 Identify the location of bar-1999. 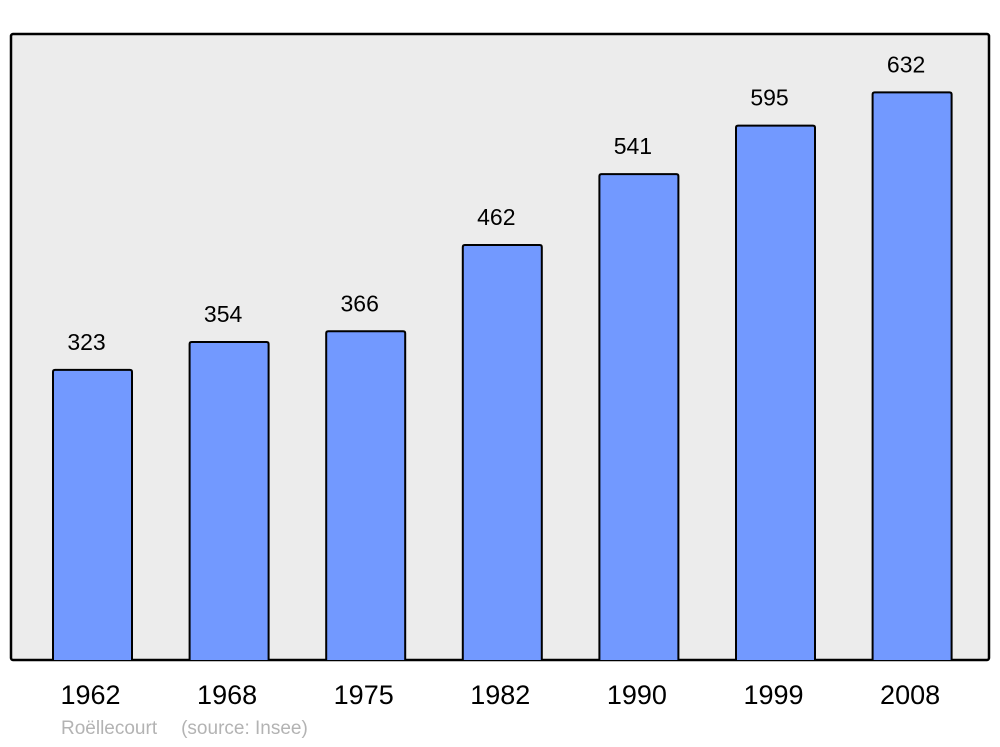
(775, 392).